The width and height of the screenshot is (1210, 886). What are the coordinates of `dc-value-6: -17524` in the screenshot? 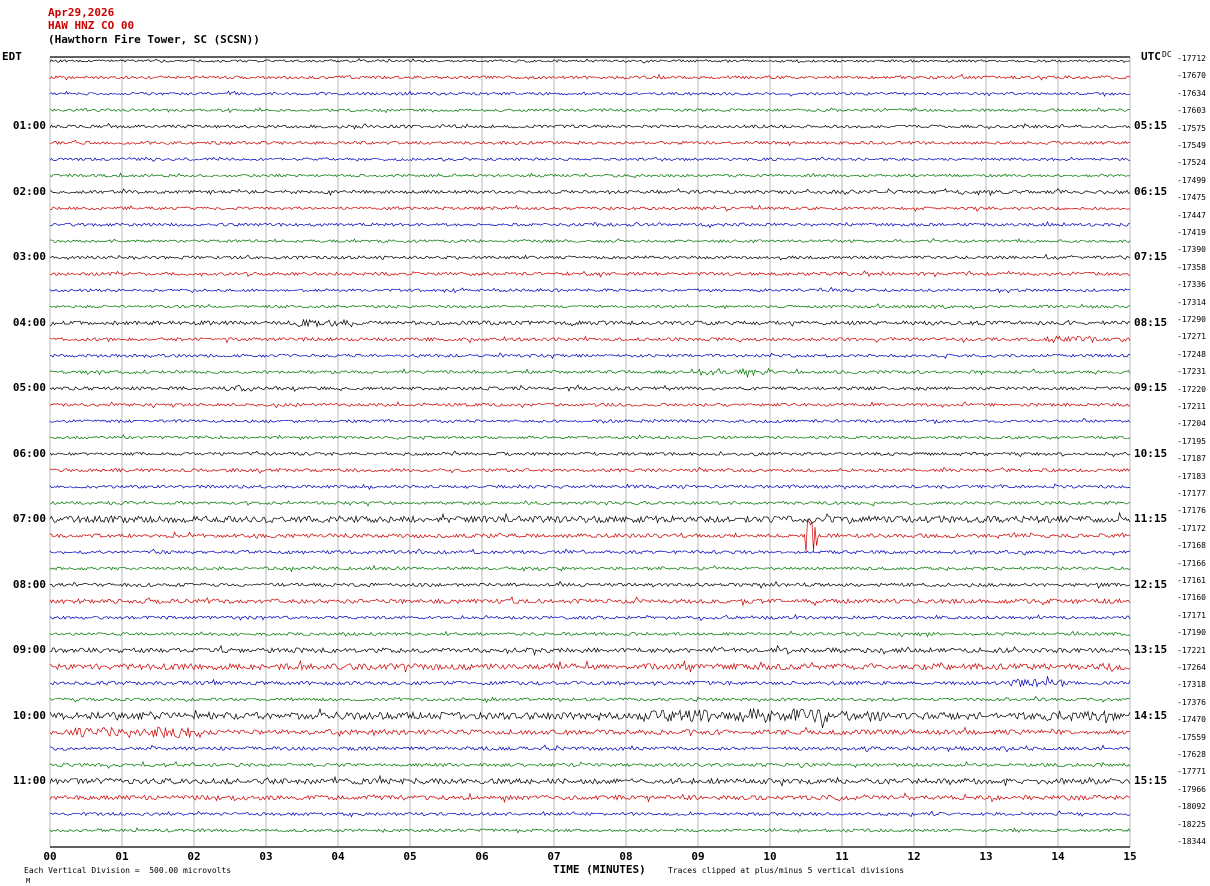 It's located at (1191, 162).